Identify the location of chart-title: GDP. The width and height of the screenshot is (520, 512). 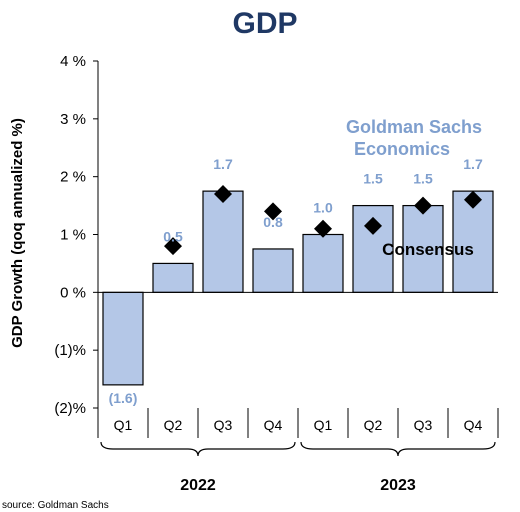
(264, 23).